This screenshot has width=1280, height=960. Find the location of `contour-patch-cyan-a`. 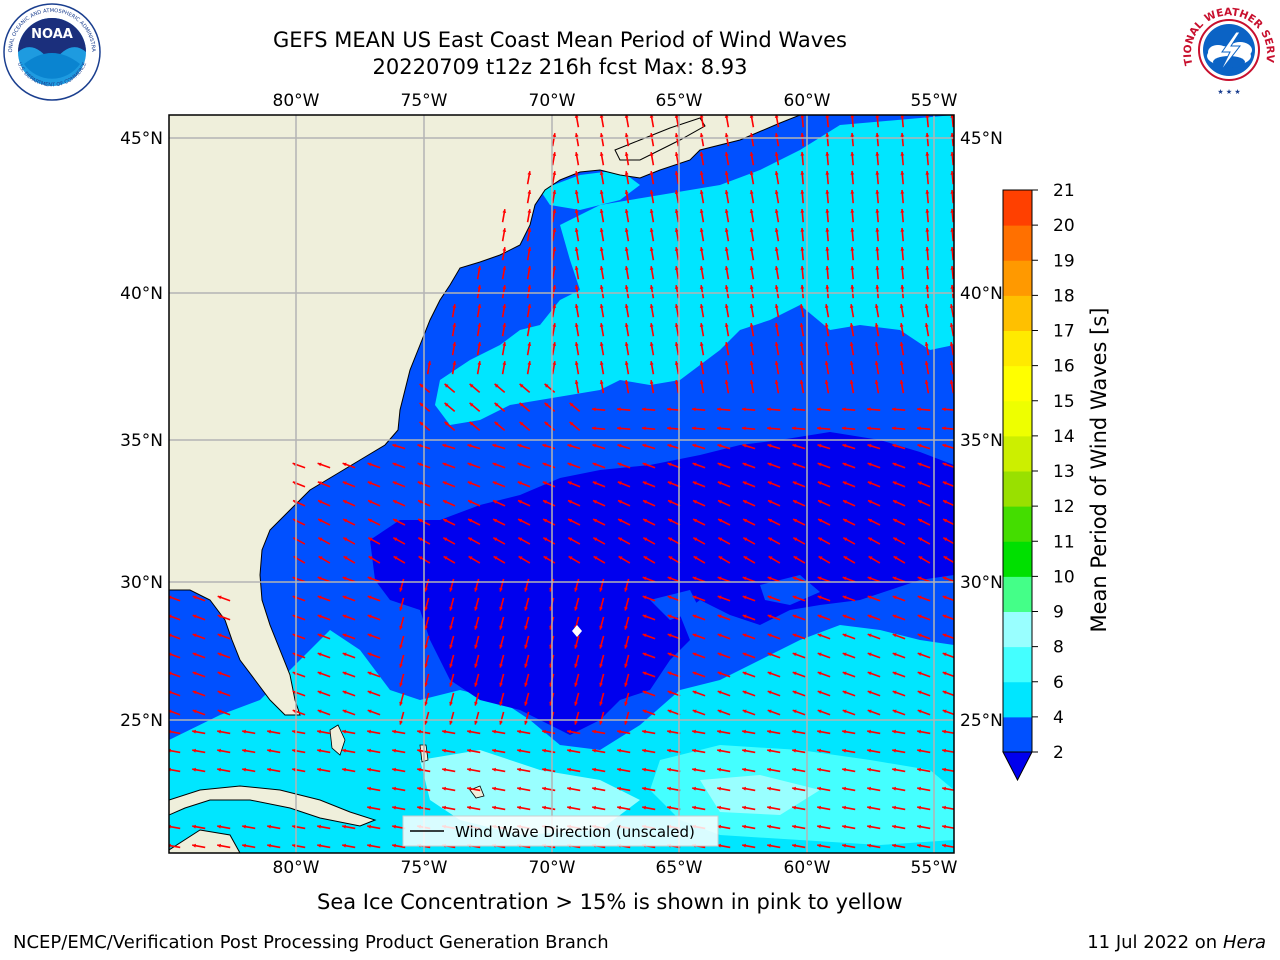

contour-patch-cyan-a is located at coordinates (590, 190).